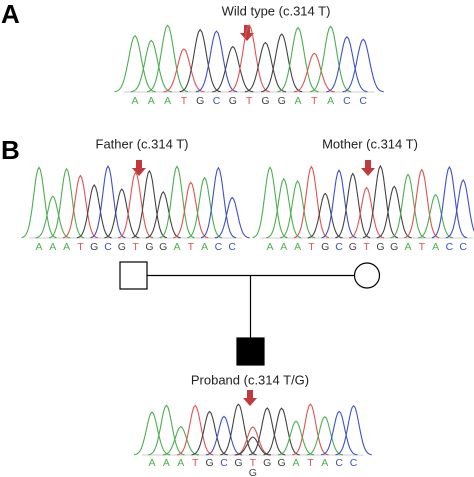  I want to click on chromatogram-title: Father (c.314 T), so click(142, 143).